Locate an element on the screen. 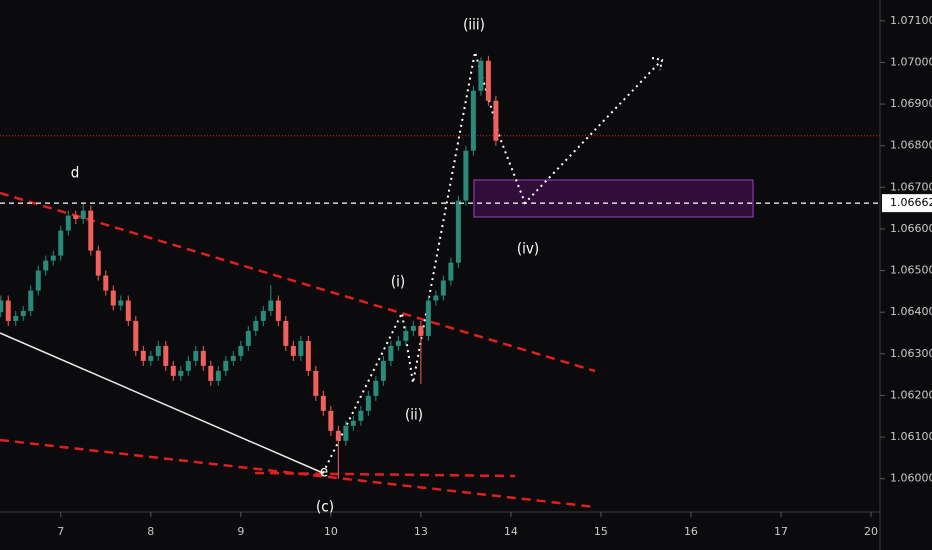  y-tick-label: 1.06600 is located at coordinates (911, 228).